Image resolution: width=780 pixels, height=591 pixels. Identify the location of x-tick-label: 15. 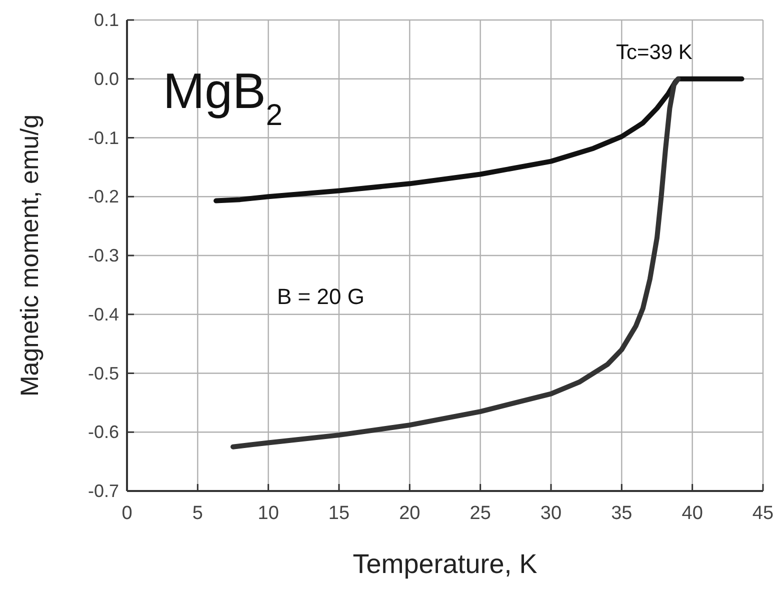
(339, 513).